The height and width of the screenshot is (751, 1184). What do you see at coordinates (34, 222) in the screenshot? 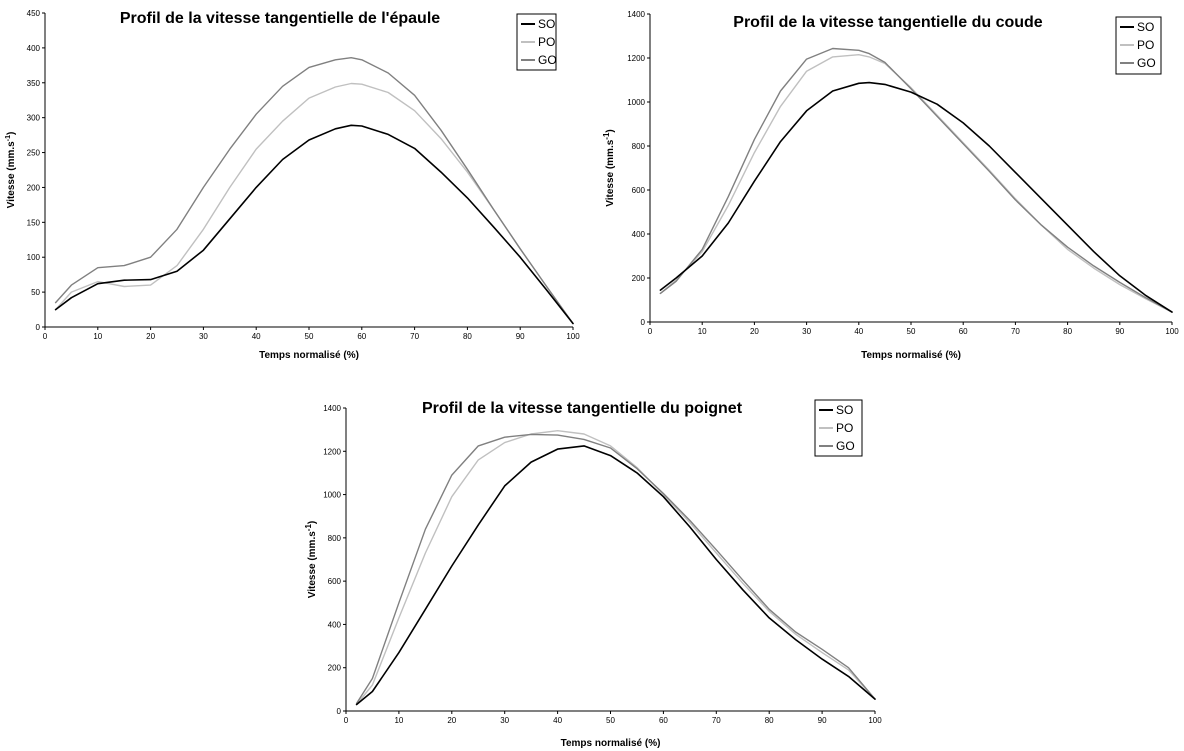
I see `y-tick-label: 150` at bounding box center [34, 222].